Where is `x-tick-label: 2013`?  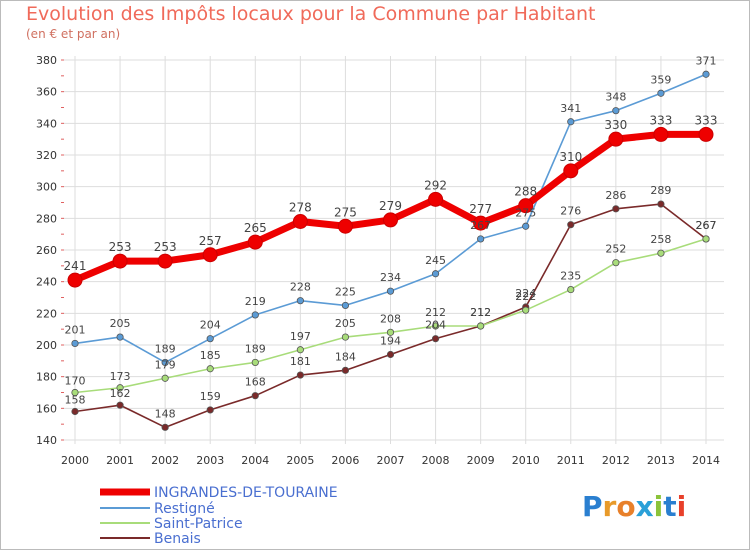 x-tick-label: 2013 is located at coordinates (661, 460).